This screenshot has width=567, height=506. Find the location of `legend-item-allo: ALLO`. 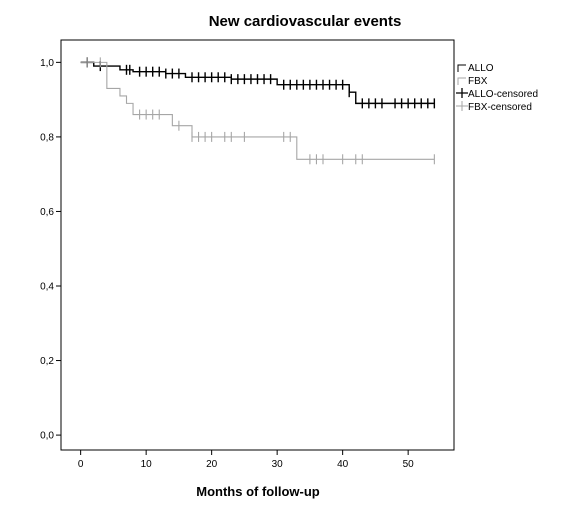

legend-item-allo: ALLO is located at coordinates (475, 68).